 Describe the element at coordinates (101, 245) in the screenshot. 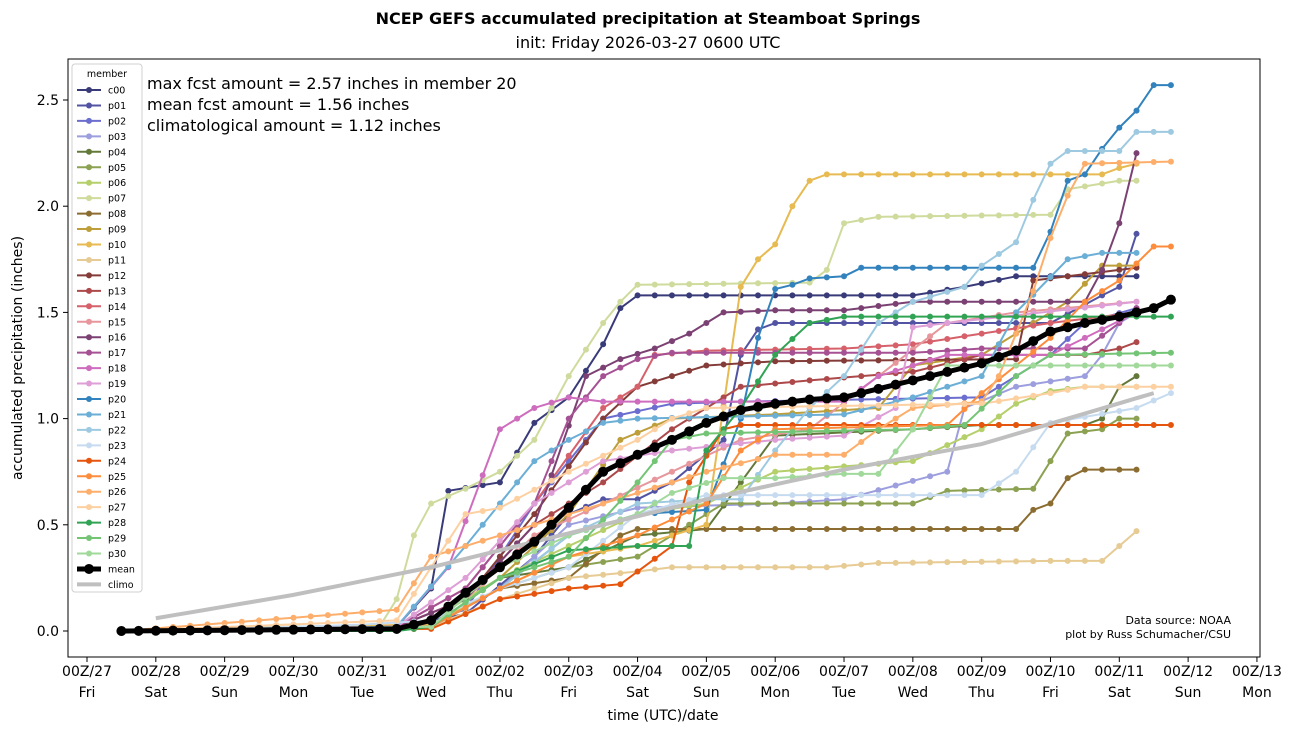

I see `legend-entry-p10: p10` at that location.